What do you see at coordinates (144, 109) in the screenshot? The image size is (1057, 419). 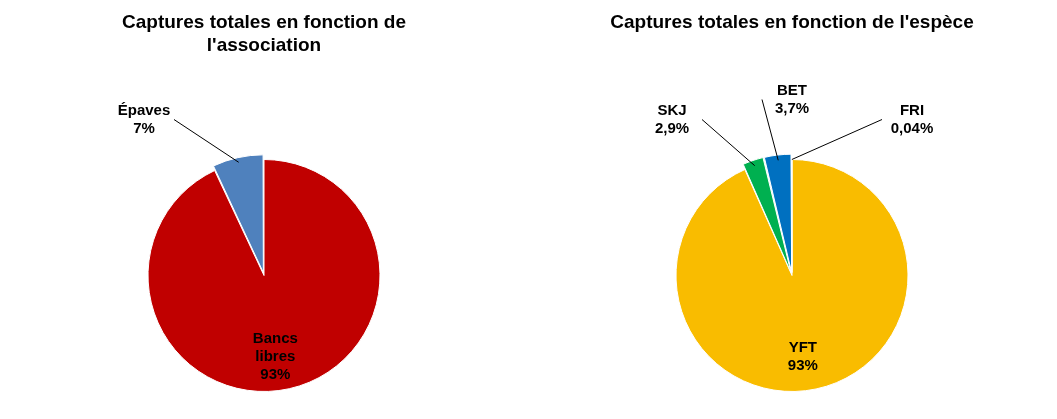 I see `slice-label: Épaves` at bounding box center [144, 109].